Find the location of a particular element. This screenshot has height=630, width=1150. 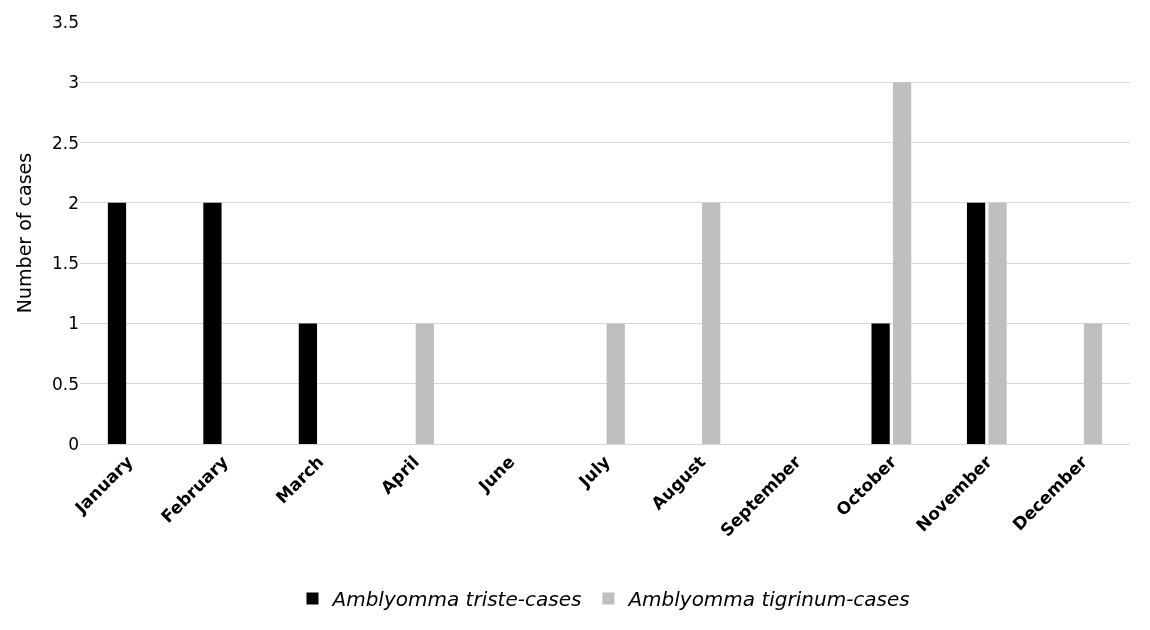

y-tick-label: 1 is located at coordinates (73, 323).